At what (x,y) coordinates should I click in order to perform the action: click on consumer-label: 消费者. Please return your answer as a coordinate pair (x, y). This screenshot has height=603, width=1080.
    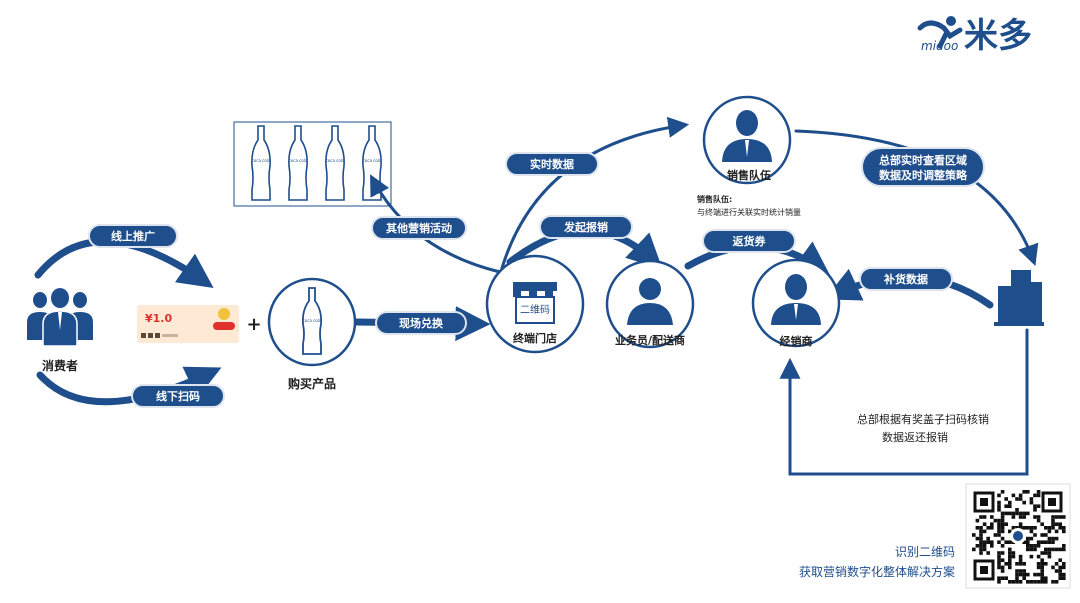
    Looking at the image, I should click on (60, 365).